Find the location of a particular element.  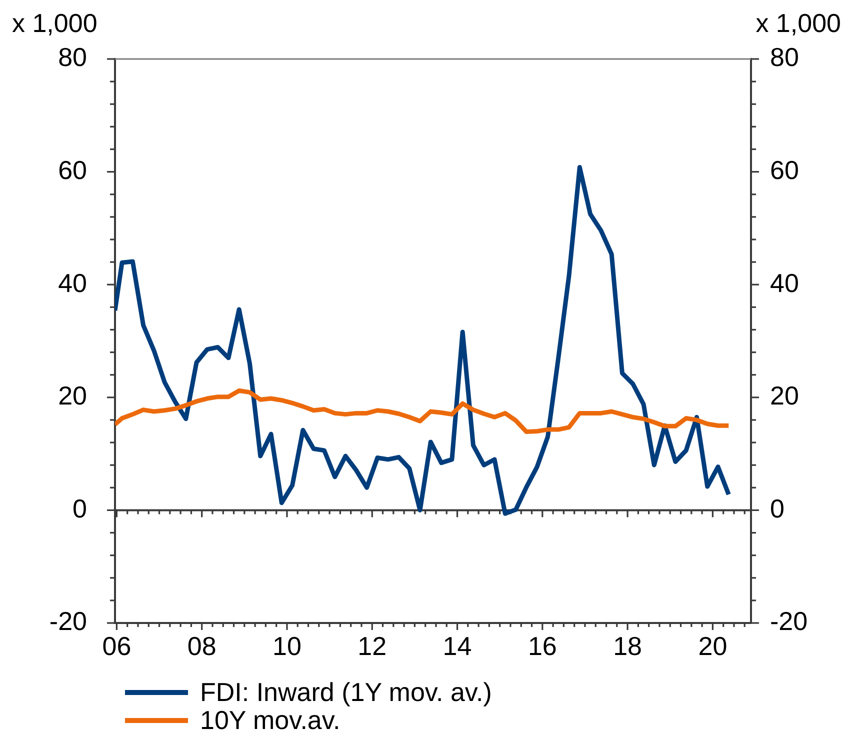

y2-tick-label: 80 is located at coordinates (784, 57).